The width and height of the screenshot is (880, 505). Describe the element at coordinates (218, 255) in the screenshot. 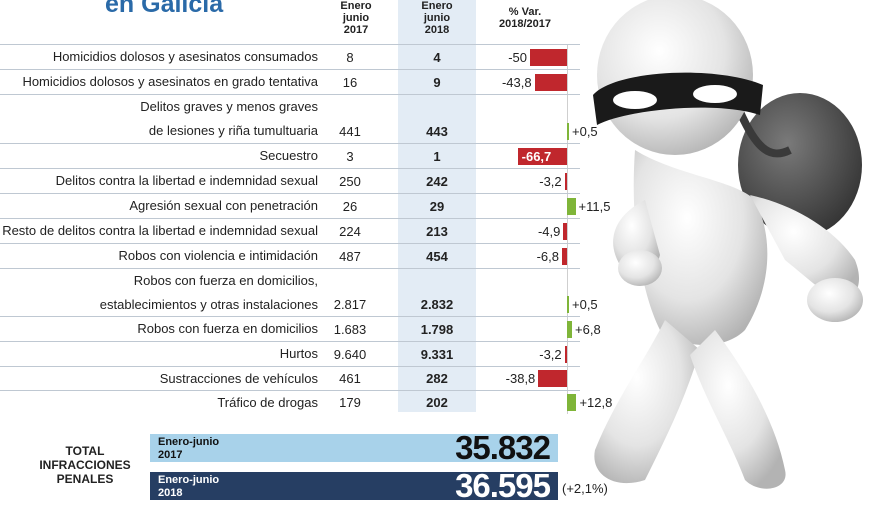

I see `row-label: Robos con violencia e intimidación` at that location.